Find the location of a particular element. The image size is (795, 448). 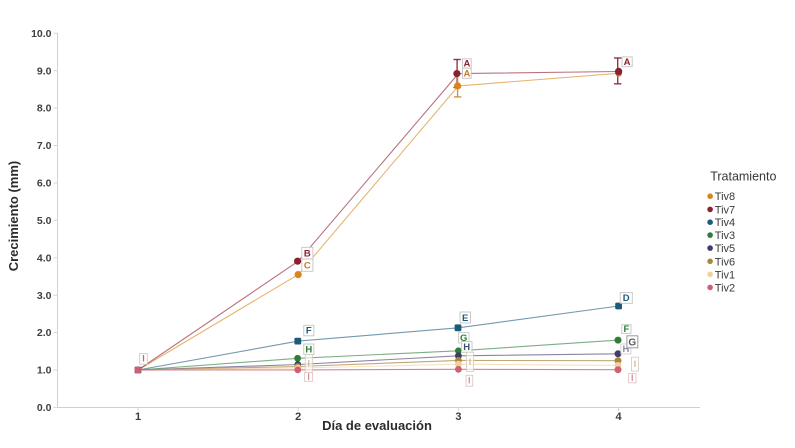

svg-text: Tratamiento is located at coordinates (743, 176).